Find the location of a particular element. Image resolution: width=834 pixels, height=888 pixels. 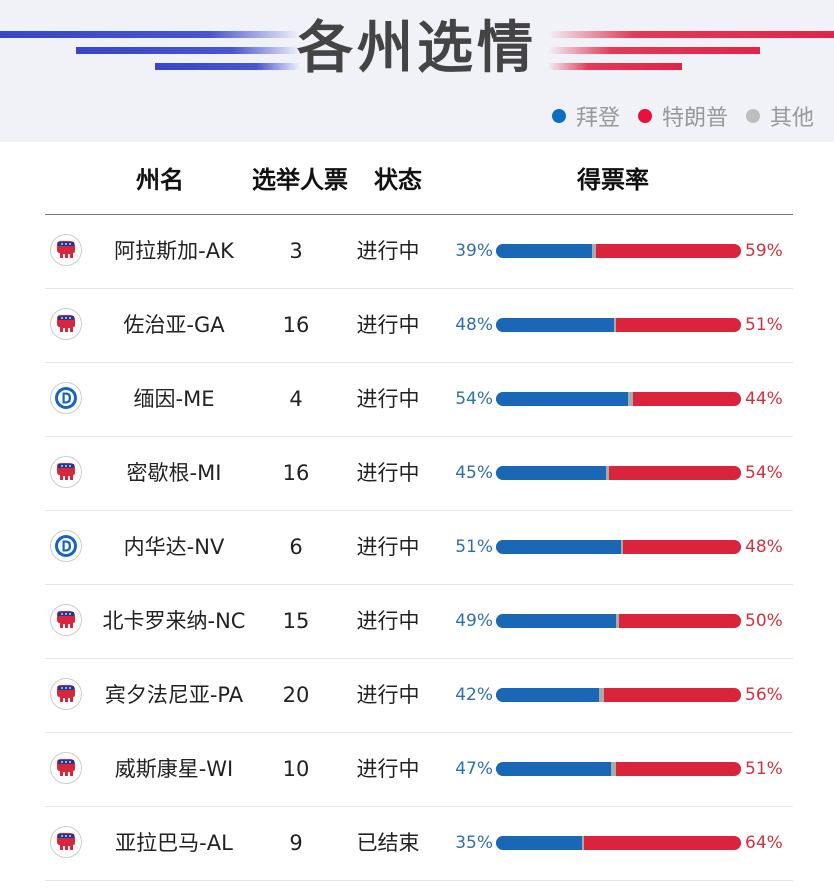

table-row: 缅因-ME 4 进行中 54% 44% is located at coordinates (419, 400).